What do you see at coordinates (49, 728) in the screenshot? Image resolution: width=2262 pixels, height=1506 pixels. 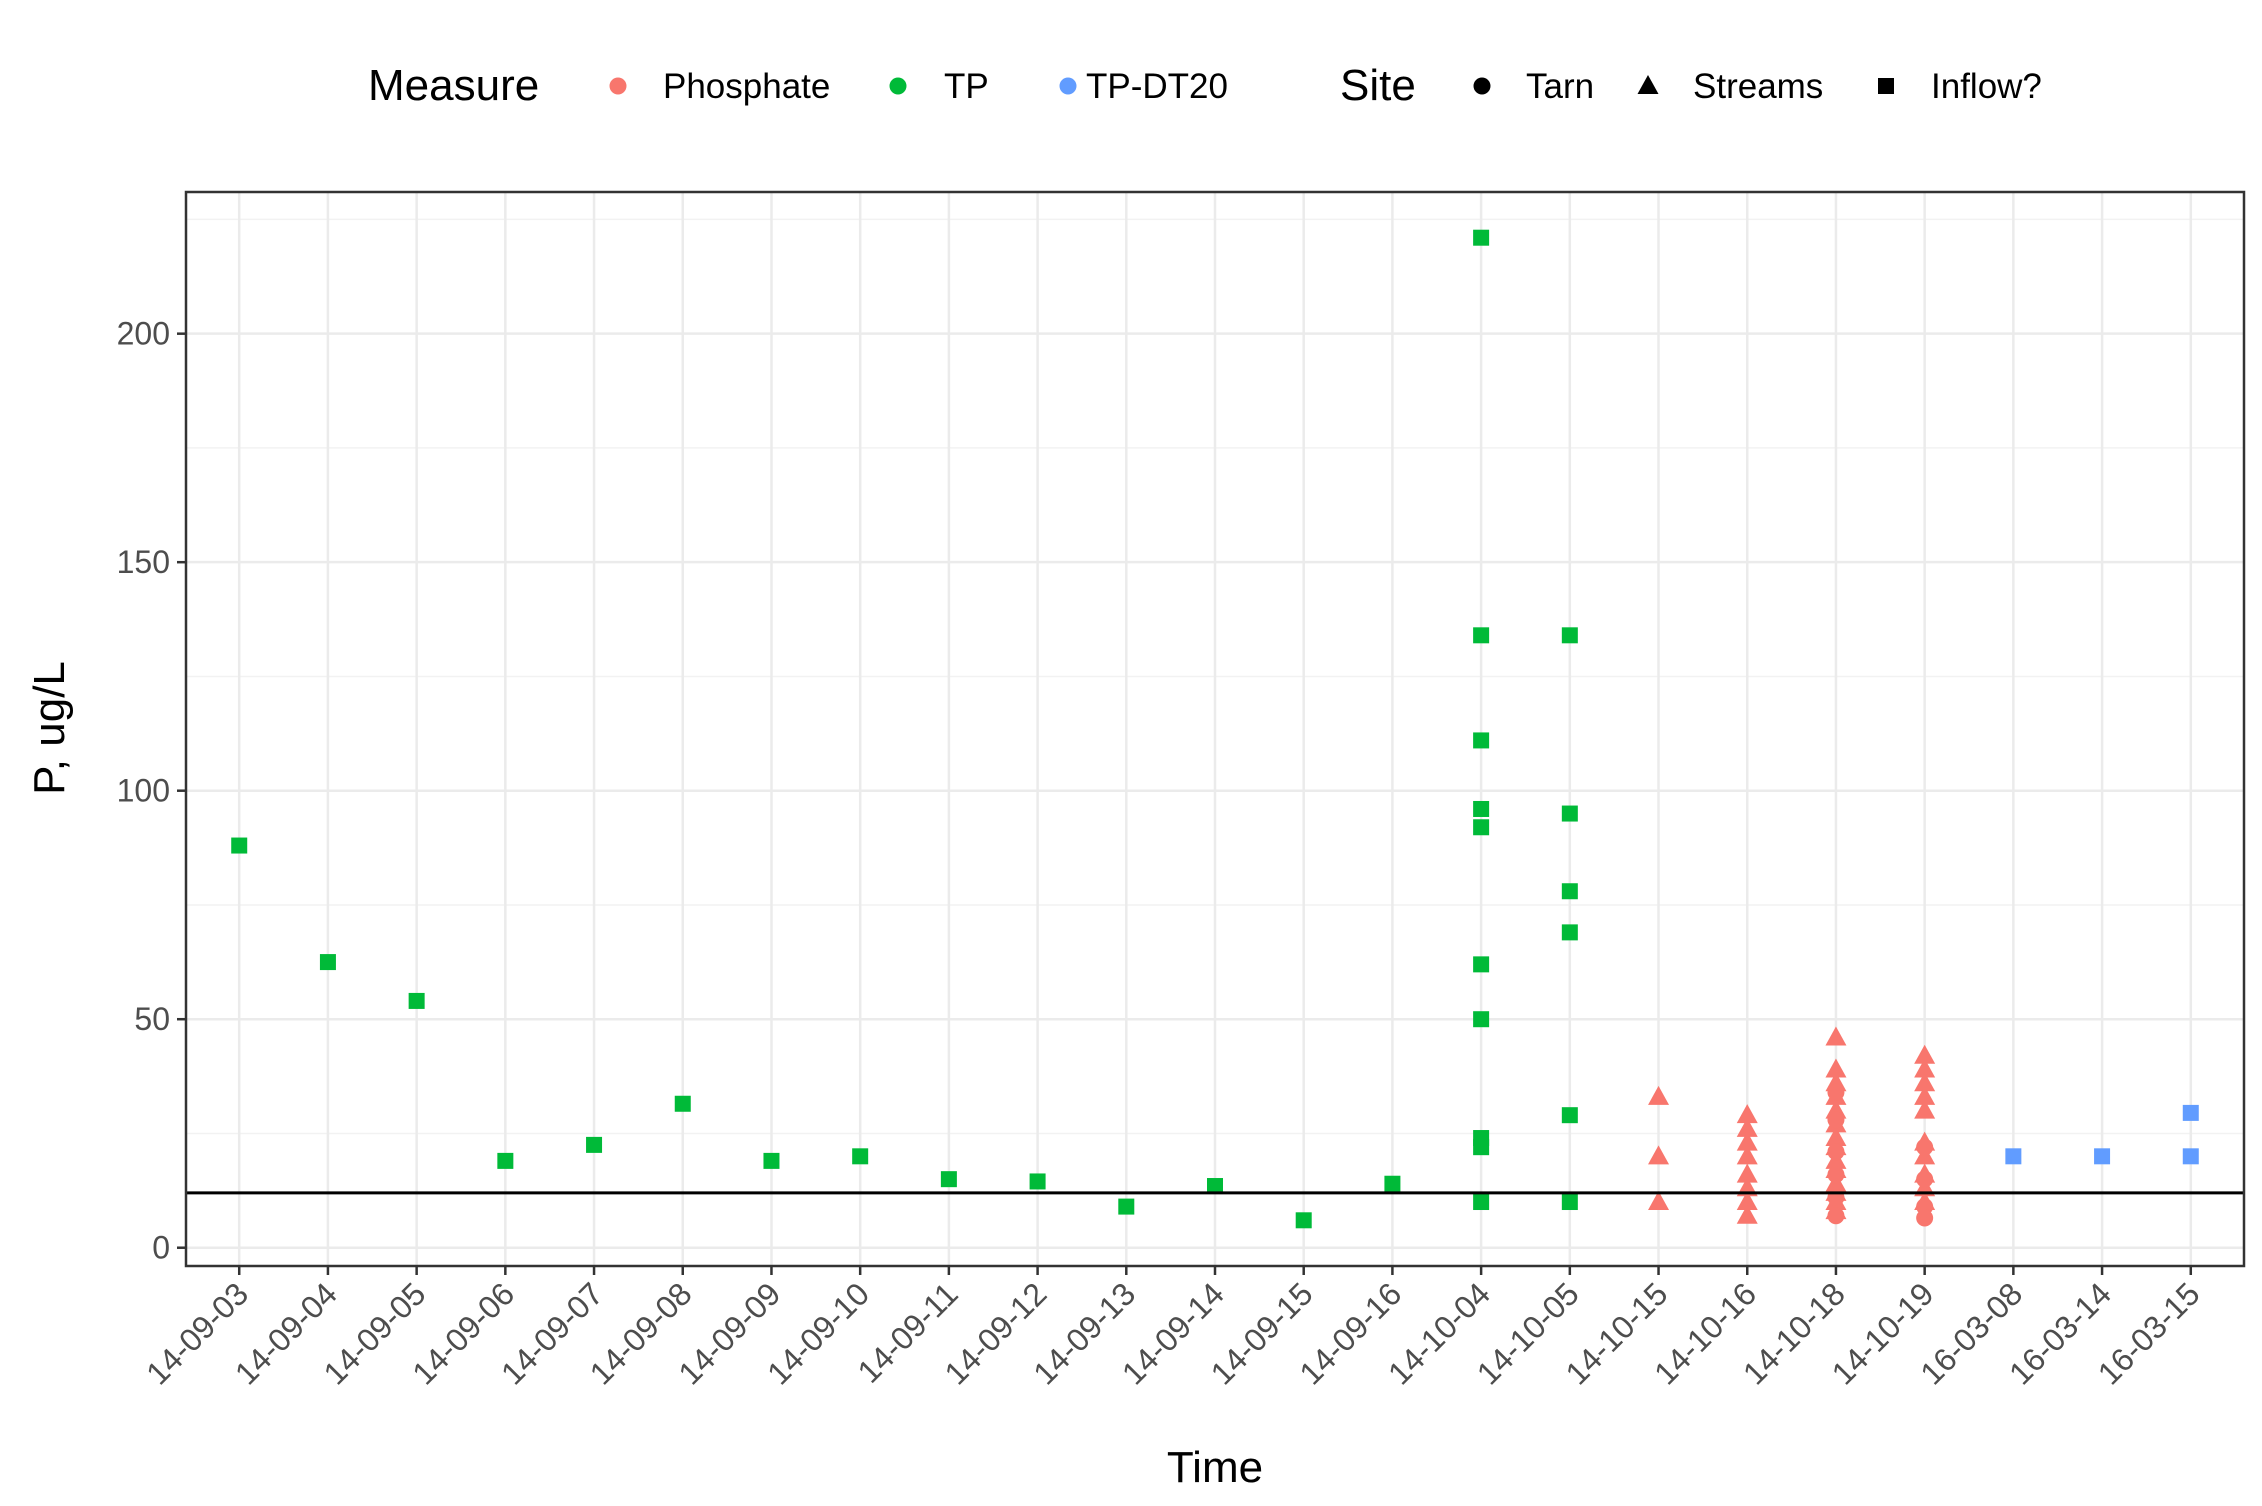 I see `y-axis-title: P, ug/L` at bounding box center [49, 728].